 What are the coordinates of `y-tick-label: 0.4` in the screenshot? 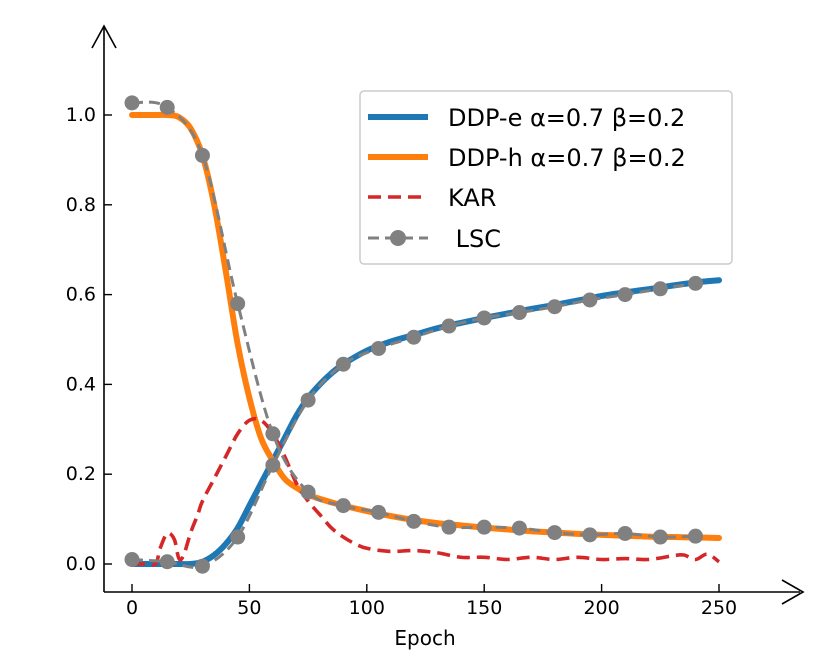 It's located at (81, 384).